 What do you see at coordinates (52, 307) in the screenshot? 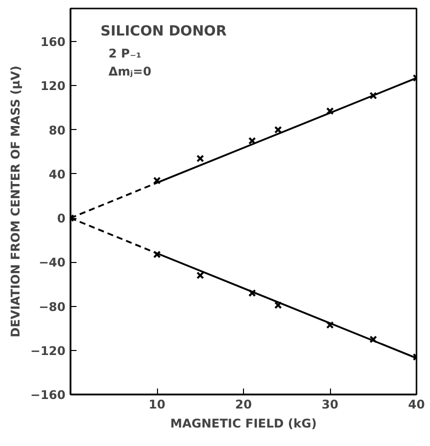
I see `y-tick-label: −80` at bounding box center [52, 307].